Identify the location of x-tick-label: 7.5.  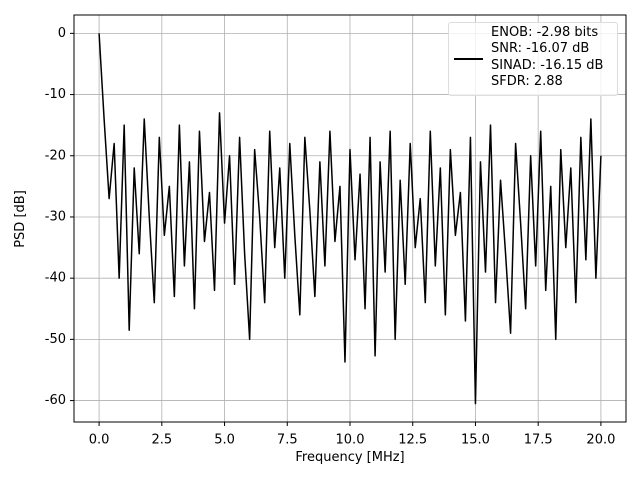
(287, 440).